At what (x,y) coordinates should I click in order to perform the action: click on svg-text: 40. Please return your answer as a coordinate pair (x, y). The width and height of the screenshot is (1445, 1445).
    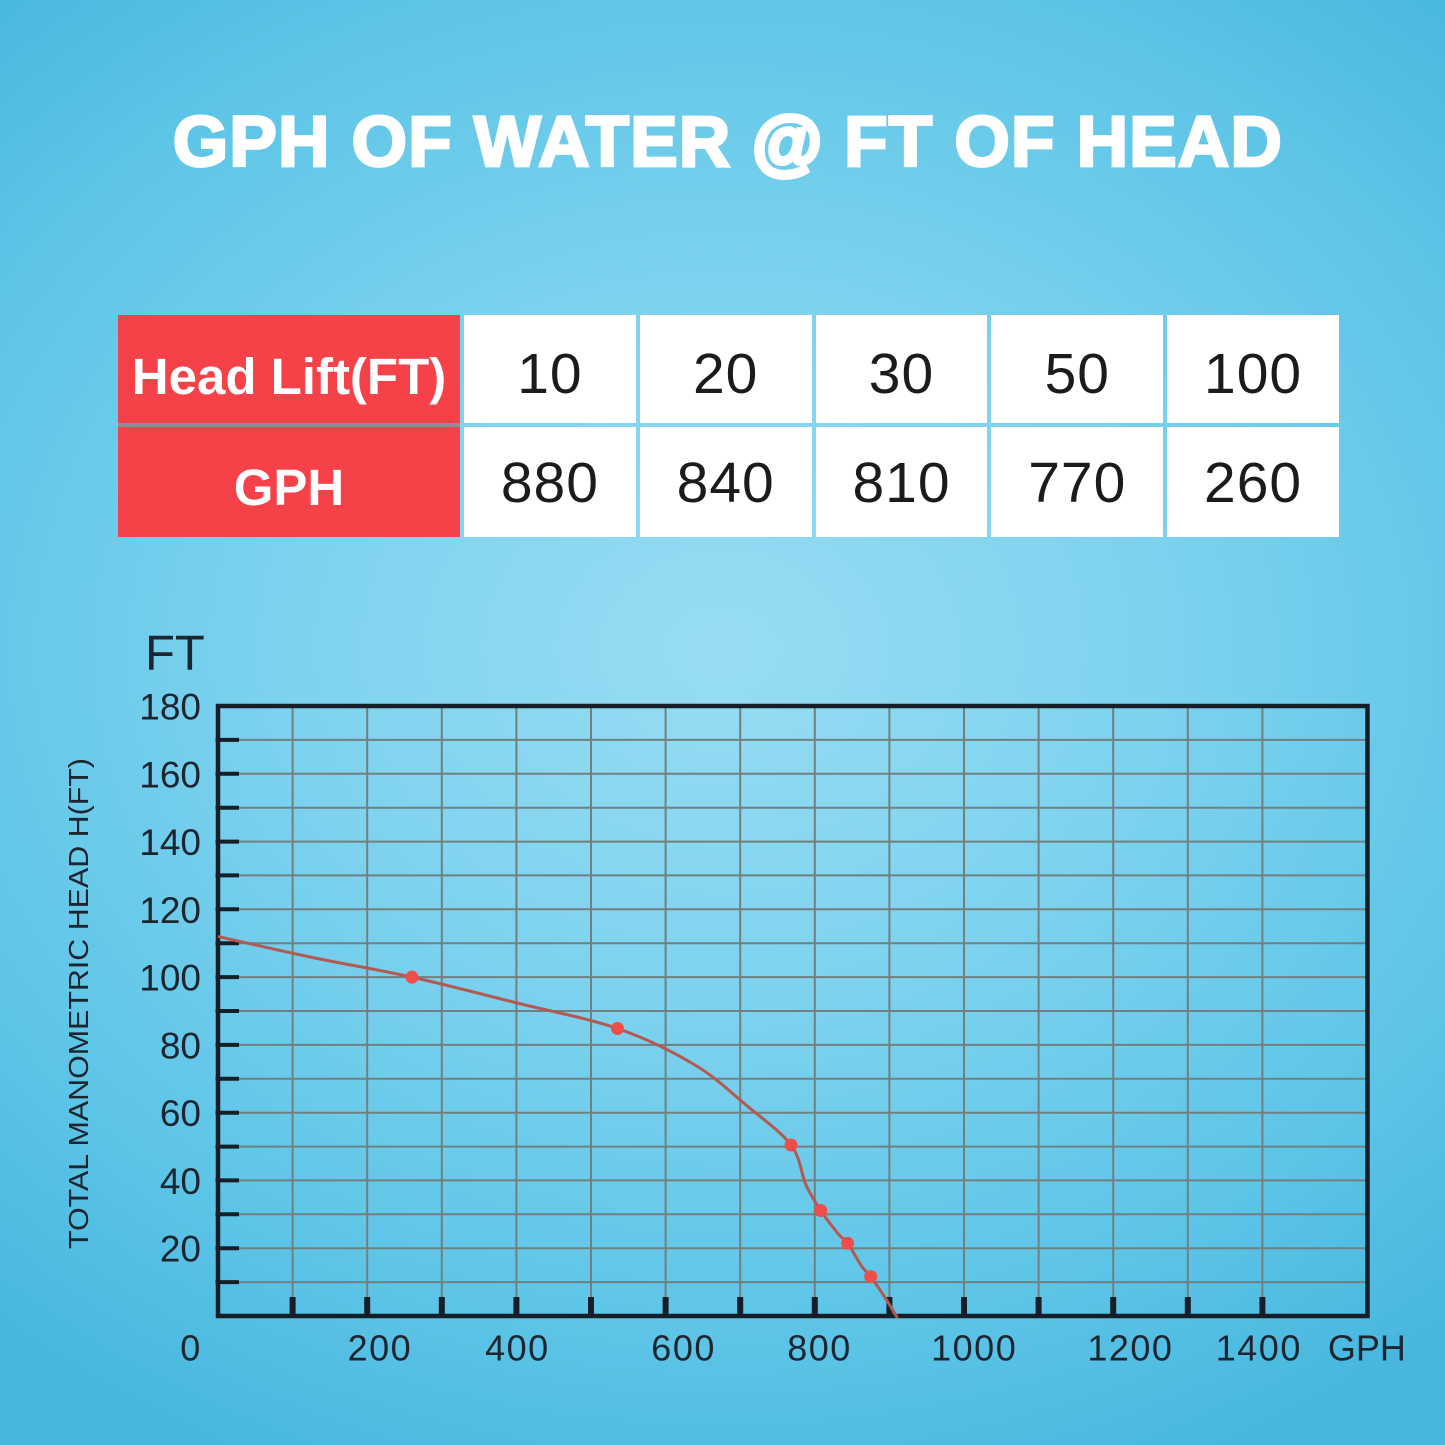
    Looking at the image, I should click on (180, 1181).